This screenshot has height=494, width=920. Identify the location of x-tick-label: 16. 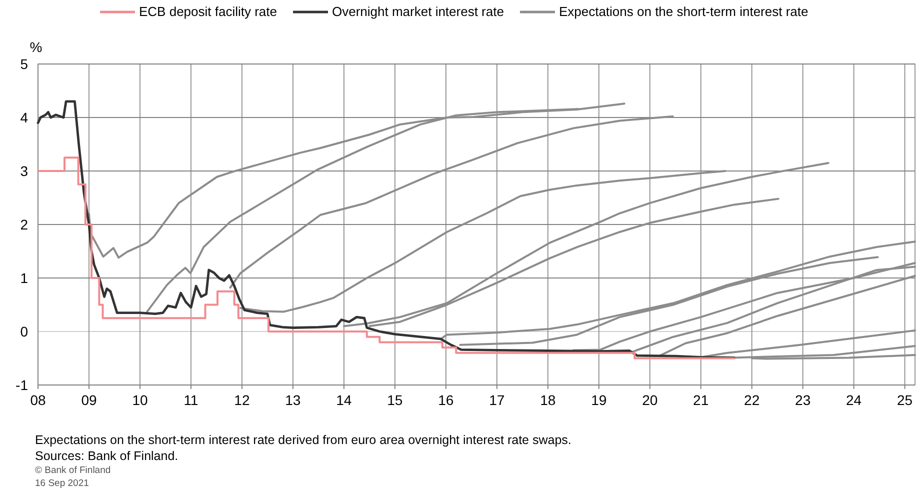
(446, 400).